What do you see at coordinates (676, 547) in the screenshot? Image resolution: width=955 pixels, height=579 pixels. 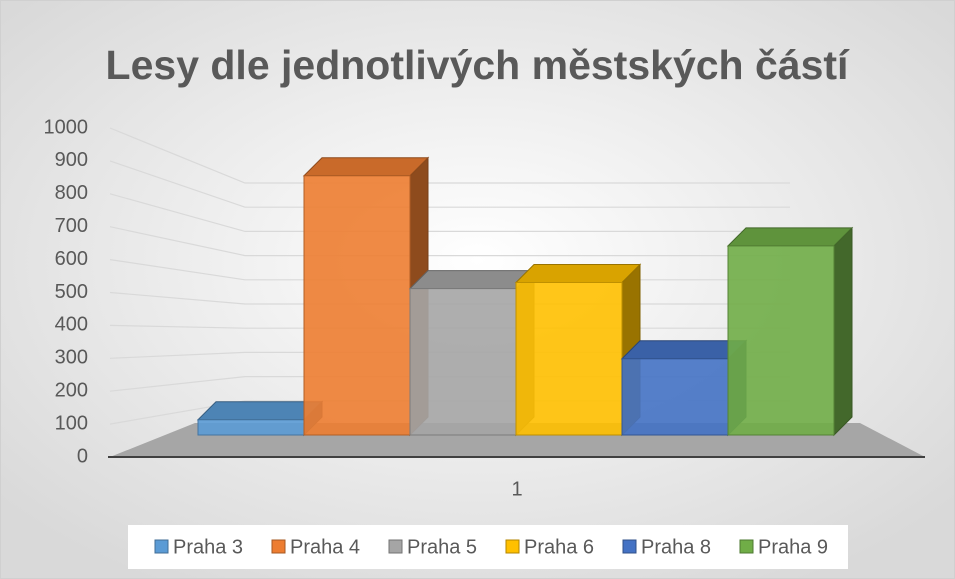 I see `legend-label: Praha 8` at bounding box center [676, 547].